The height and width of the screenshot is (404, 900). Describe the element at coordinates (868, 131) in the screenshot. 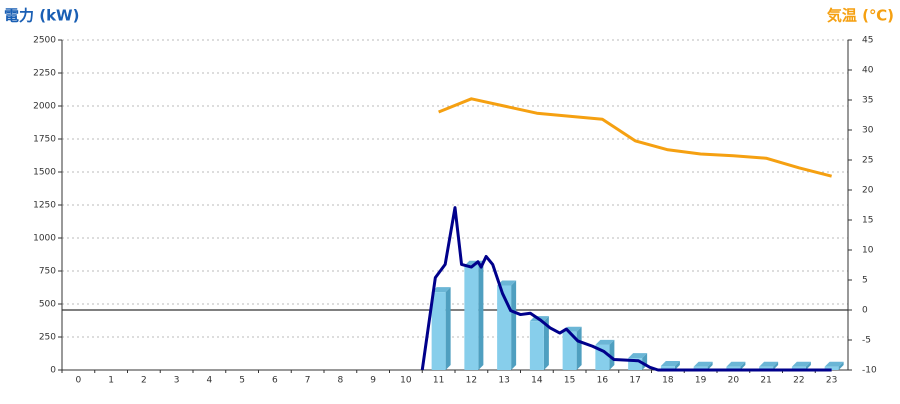

I see `y2-tick-label: 30` at that location.